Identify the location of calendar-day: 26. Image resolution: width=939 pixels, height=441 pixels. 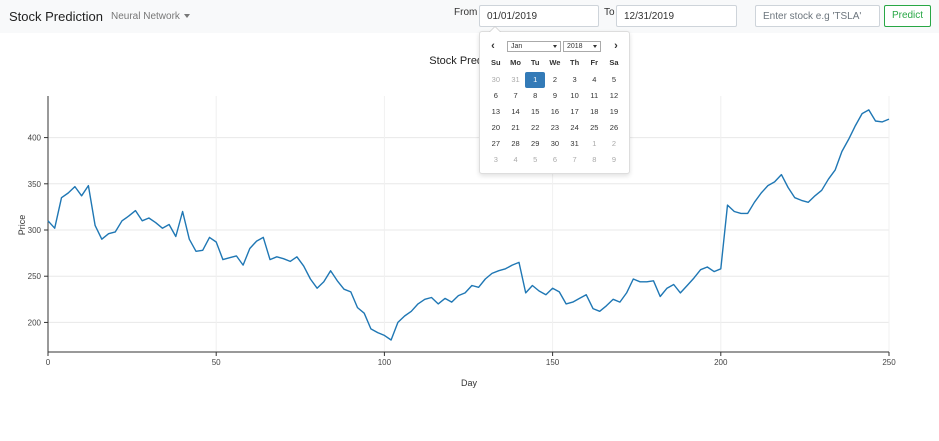
(614, 127).